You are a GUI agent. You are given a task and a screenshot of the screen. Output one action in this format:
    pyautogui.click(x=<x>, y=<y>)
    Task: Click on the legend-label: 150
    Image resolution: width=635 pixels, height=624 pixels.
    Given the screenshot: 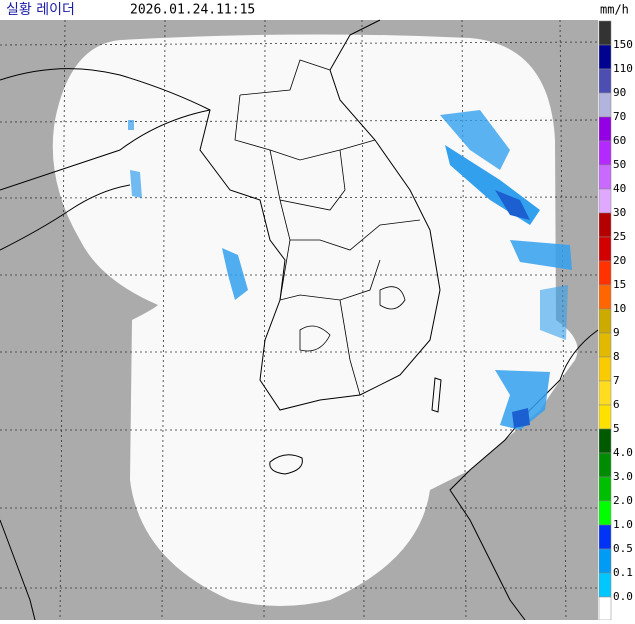 What is the action you would take?
    pyautogui.click(x=623, y=44)
    